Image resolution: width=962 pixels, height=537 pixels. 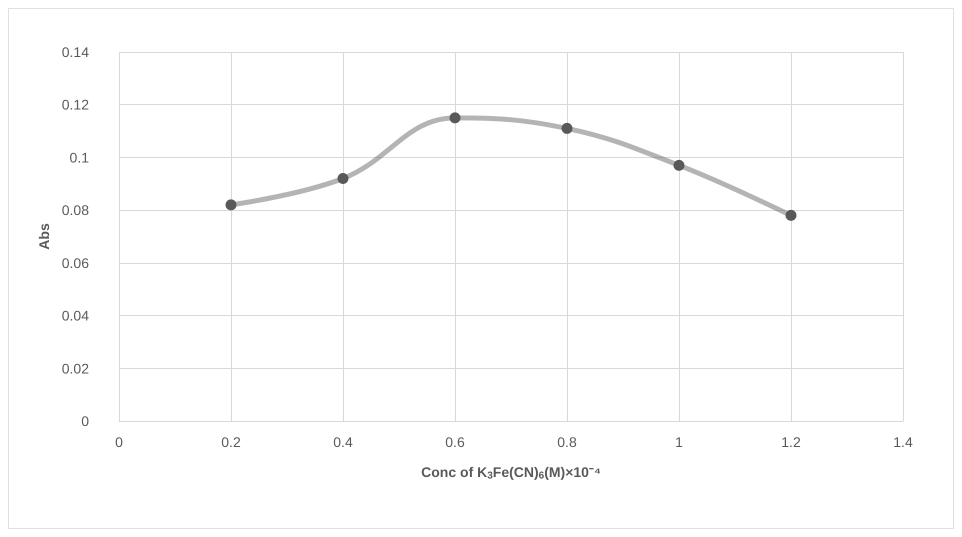 What do you see at coordinates (76, 104) in the screenshot?
I see `y-tick-label: 0.12` at bounding box center [76, 104].